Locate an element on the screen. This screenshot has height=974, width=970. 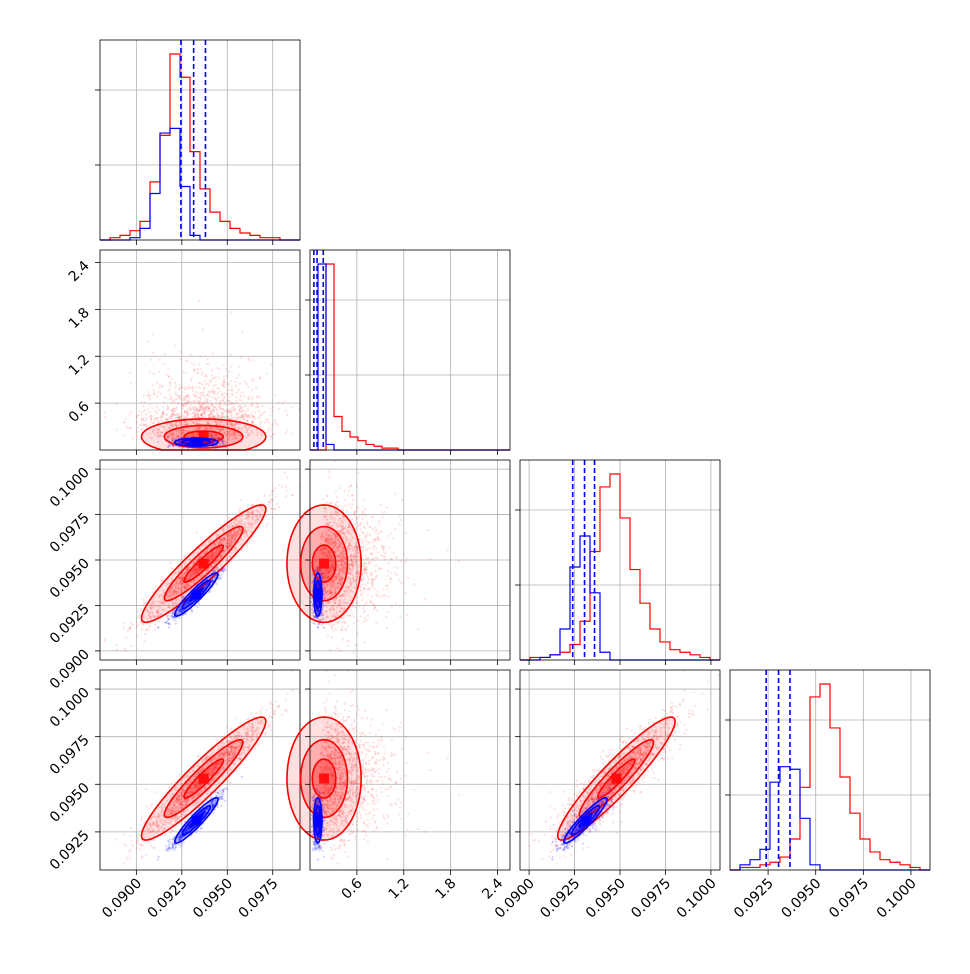
y-tick-label: 1.2 is located at coordinates (79, 365).